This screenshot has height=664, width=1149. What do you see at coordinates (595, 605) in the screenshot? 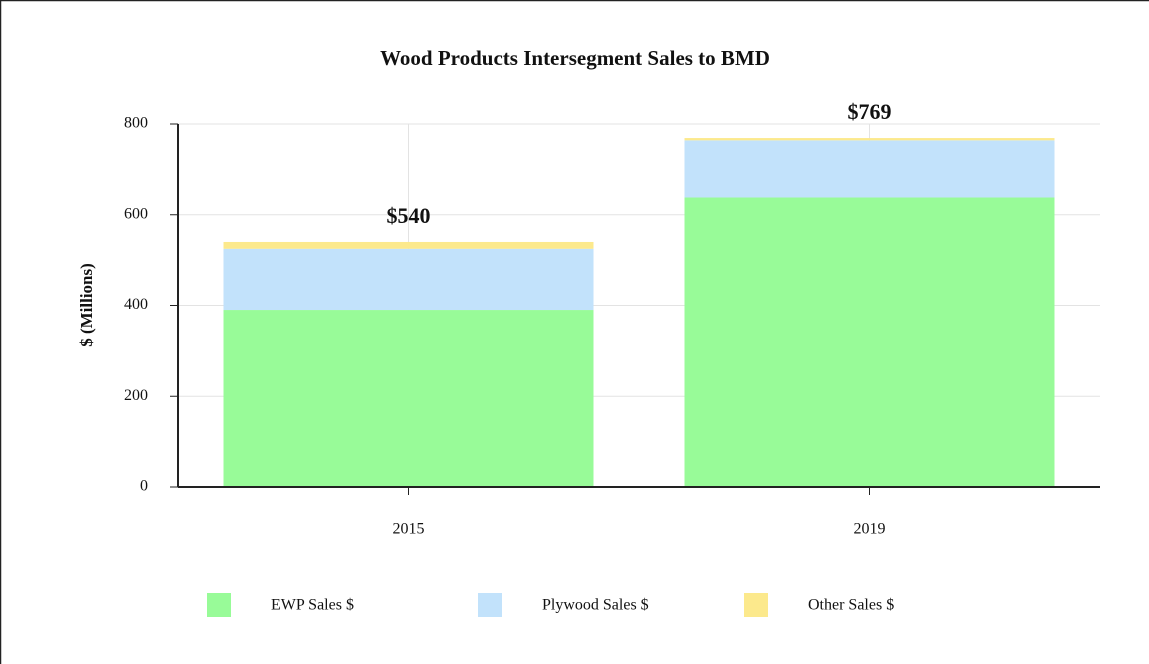
I see `legend-label: Plywood Sales $` at bounding box center [595, 605].